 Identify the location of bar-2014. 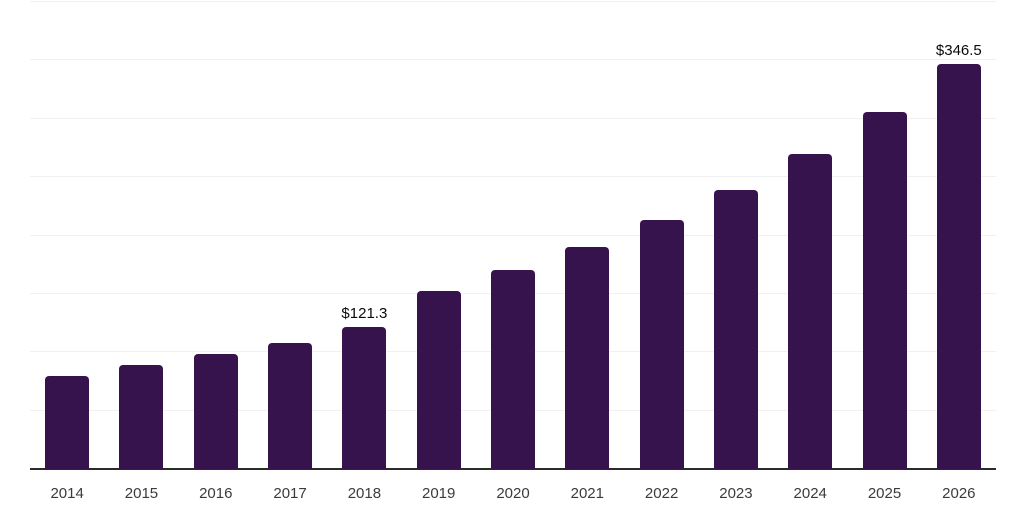
(67, 422).